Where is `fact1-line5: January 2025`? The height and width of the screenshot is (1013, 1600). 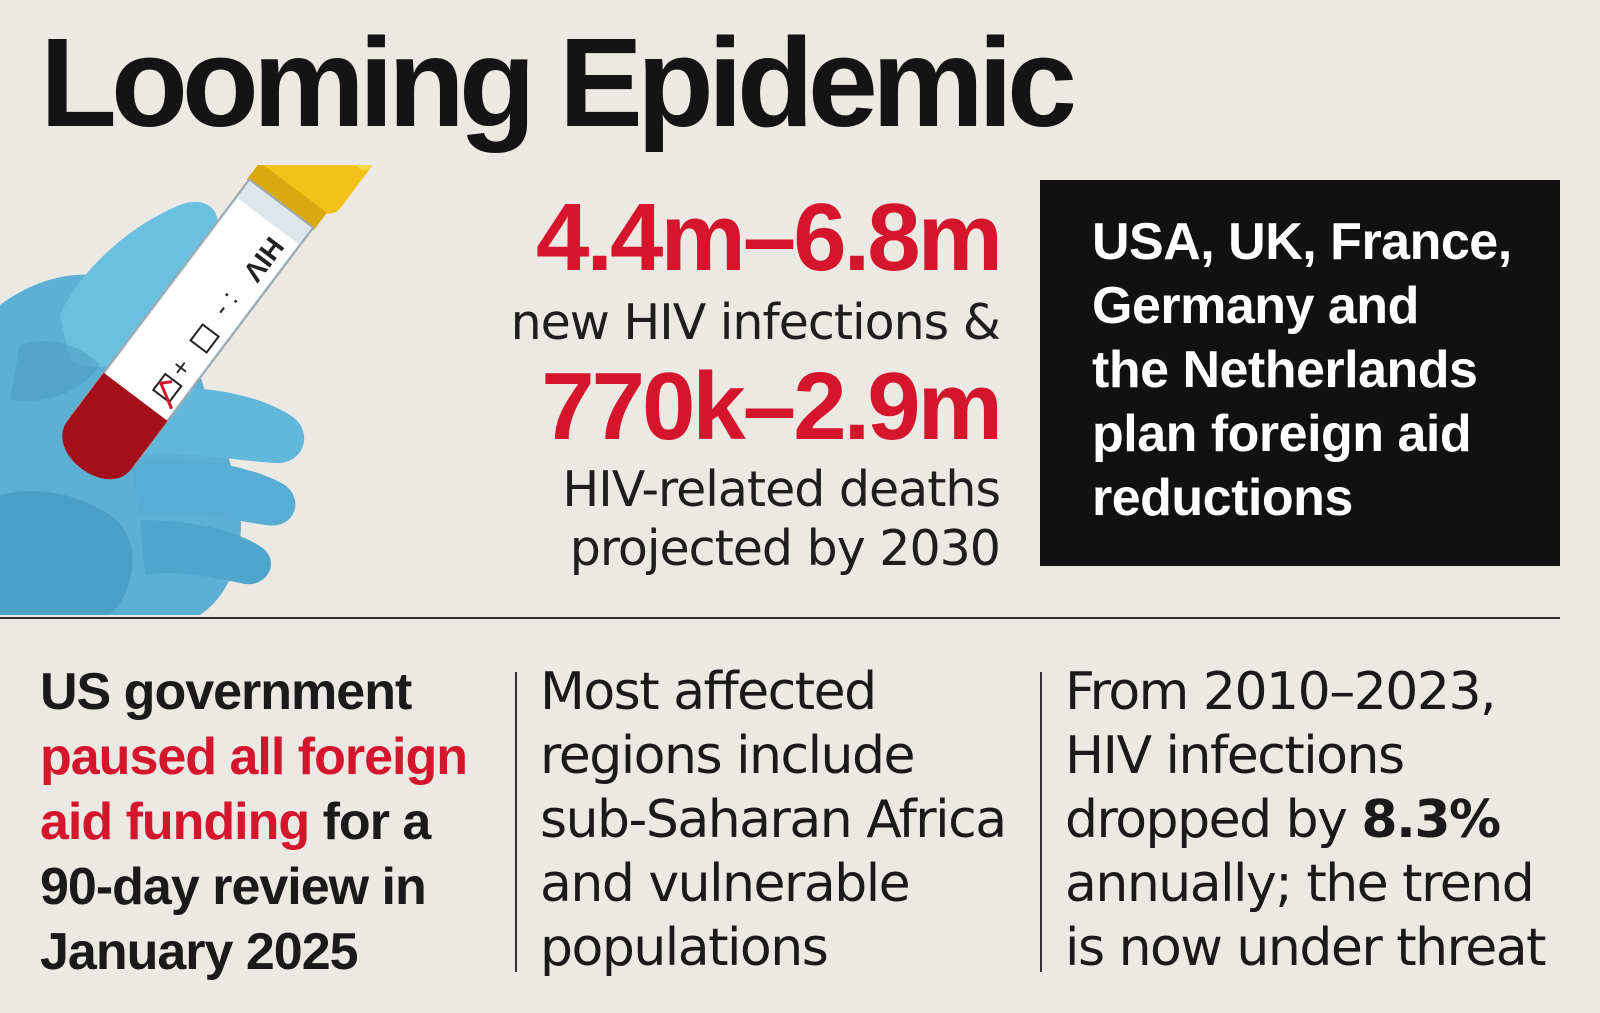 fact1-line5: January 2025 is located at coordinates (199, 952).